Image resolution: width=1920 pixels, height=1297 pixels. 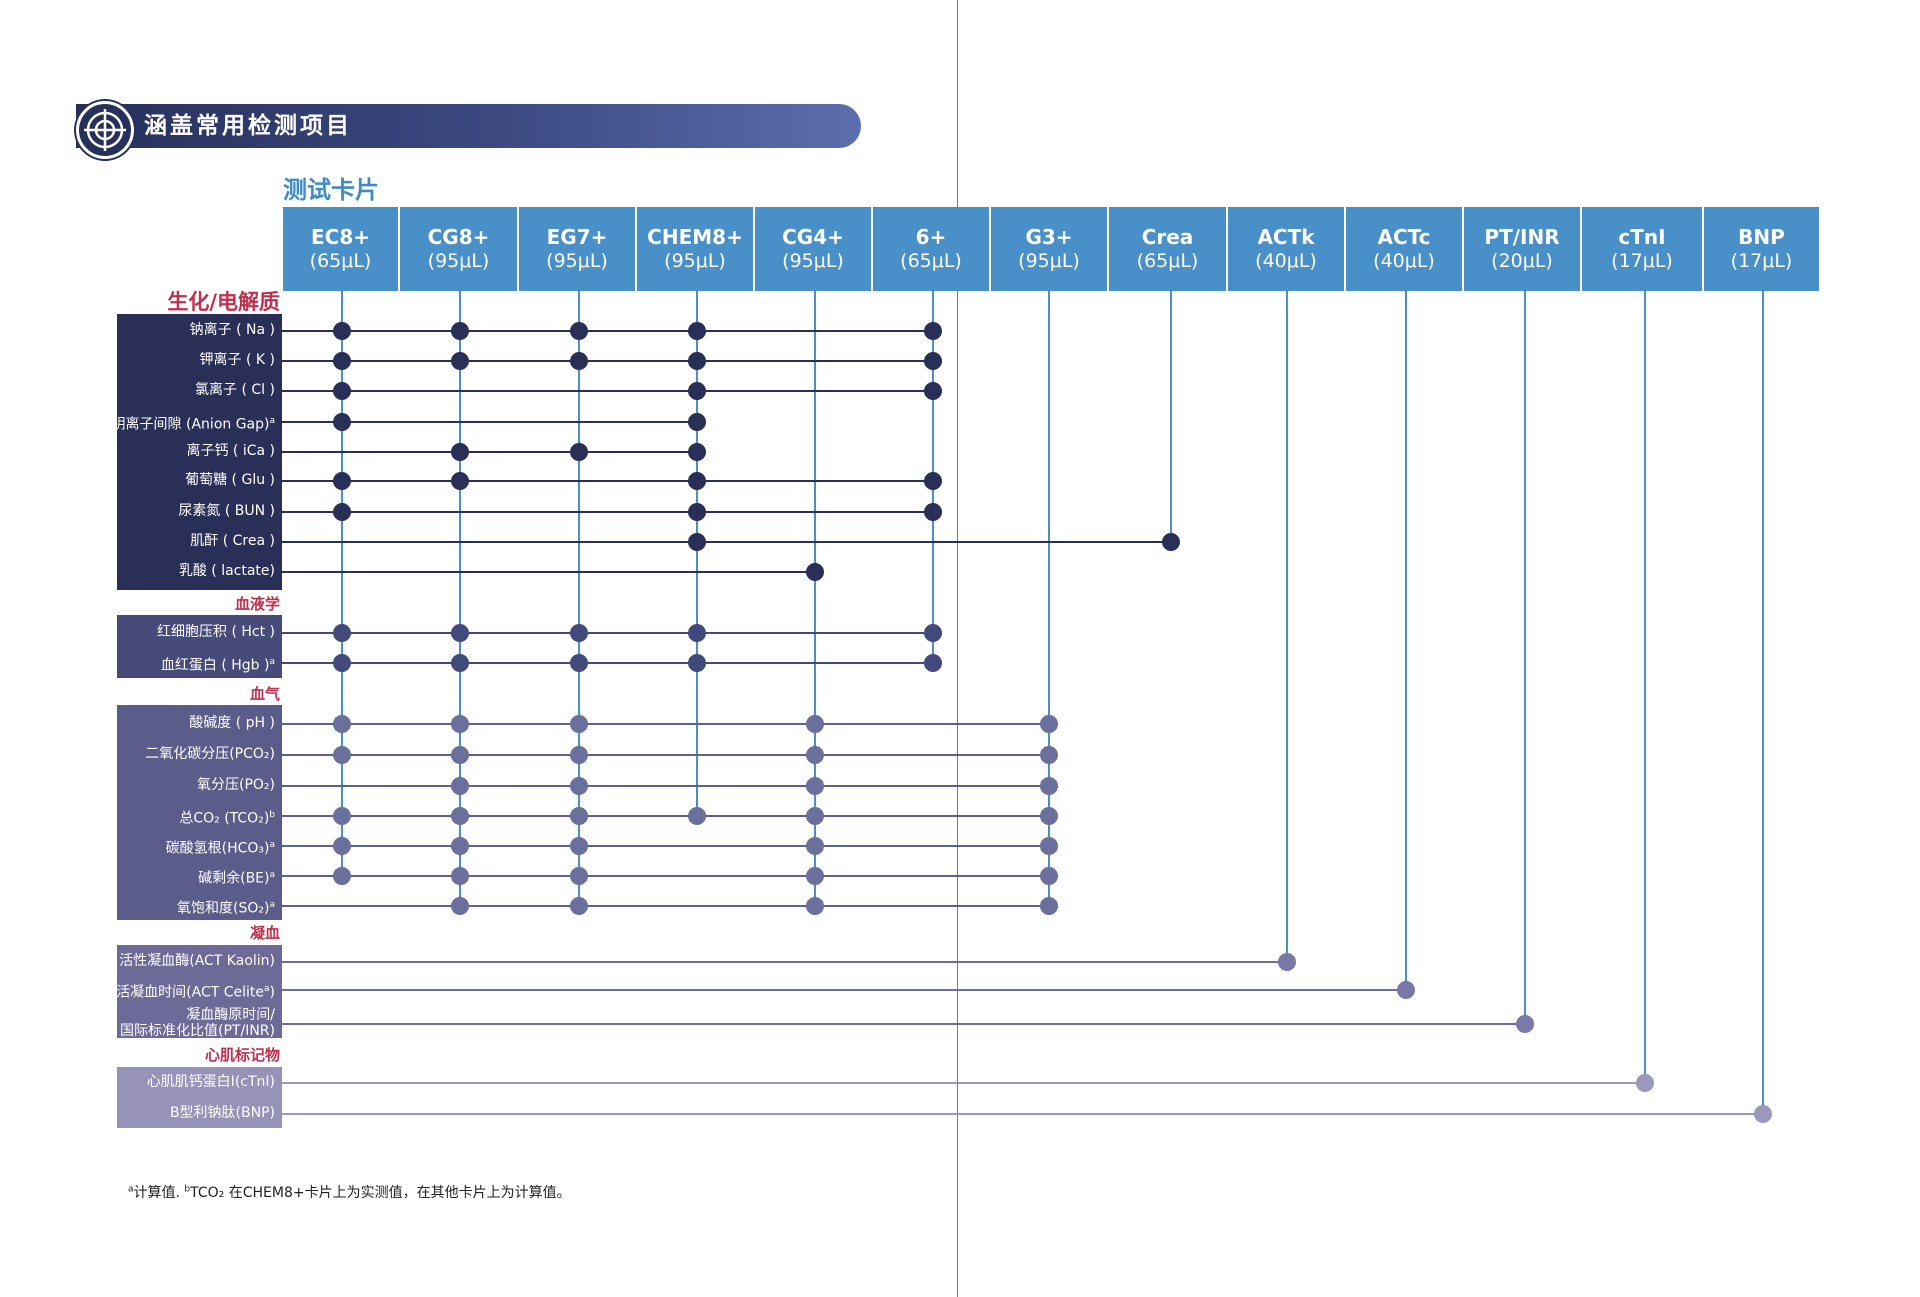 What do you see at coordinates (232, 541) in the screenshot?
I see `analyte-label: 肌酐 ( Crea )` at bounding box center [232, 541].